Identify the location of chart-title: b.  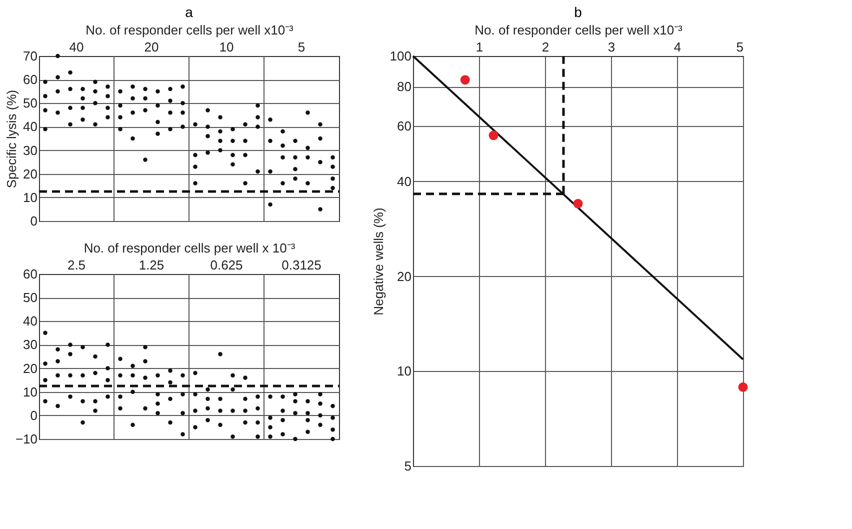
(578, 12).